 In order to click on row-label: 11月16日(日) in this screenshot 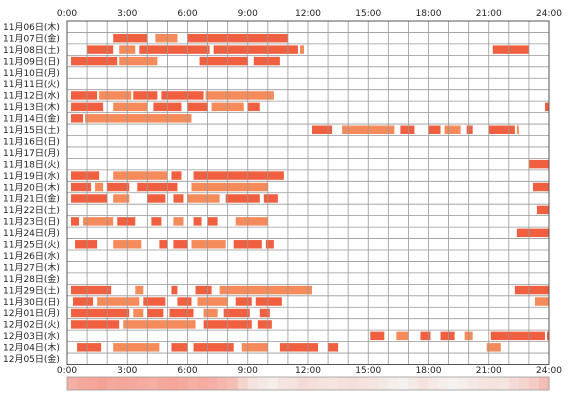, I will do `click(31, 141)`.